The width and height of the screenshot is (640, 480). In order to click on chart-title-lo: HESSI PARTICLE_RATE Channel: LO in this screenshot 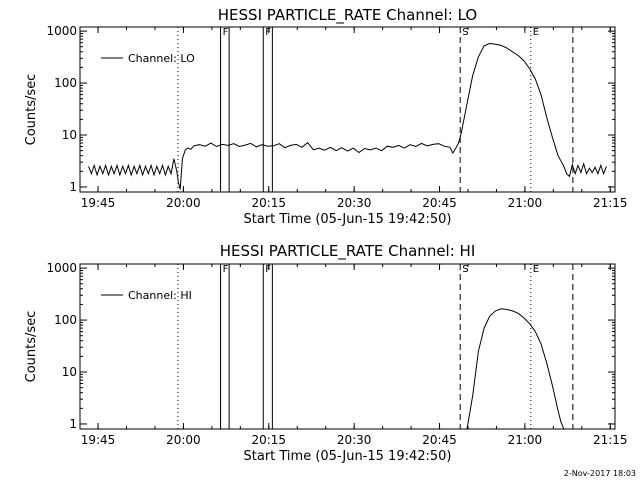, I will do `click(347, 15)`.